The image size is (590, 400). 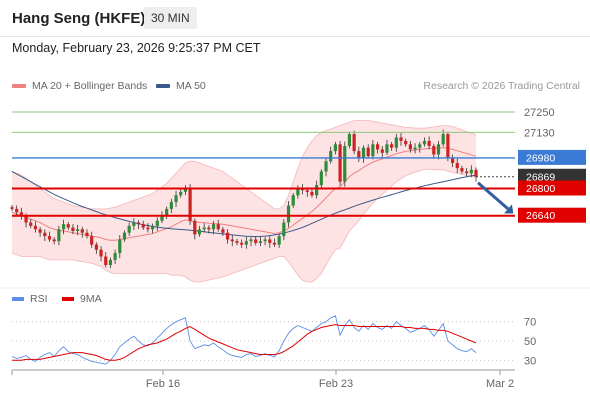 What do you see at coordinates (79, 18) in the screenshot?
I see `page-title: Hang Seng (HKFE)` at bounding box center [79, 18].